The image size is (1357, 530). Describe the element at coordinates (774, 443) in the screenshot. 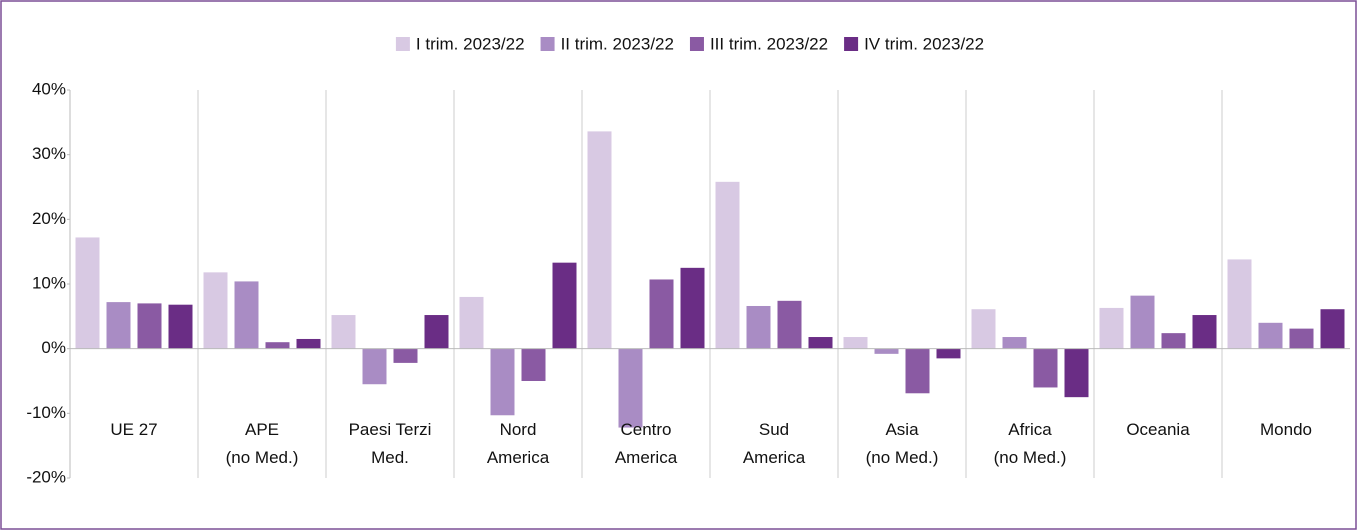

I see `x-tick-label: Sud America` at that location.